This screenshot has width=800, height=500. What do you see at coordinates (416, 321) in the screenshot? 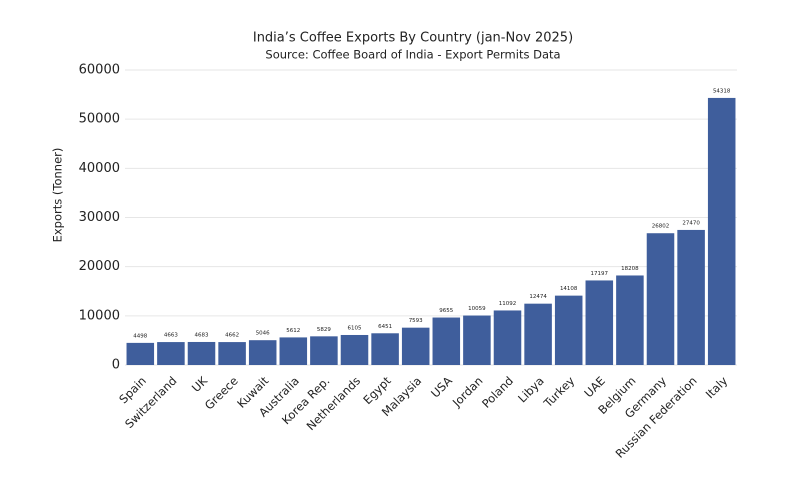
I see `data-label: 7593` at bounding box center [416, 321].